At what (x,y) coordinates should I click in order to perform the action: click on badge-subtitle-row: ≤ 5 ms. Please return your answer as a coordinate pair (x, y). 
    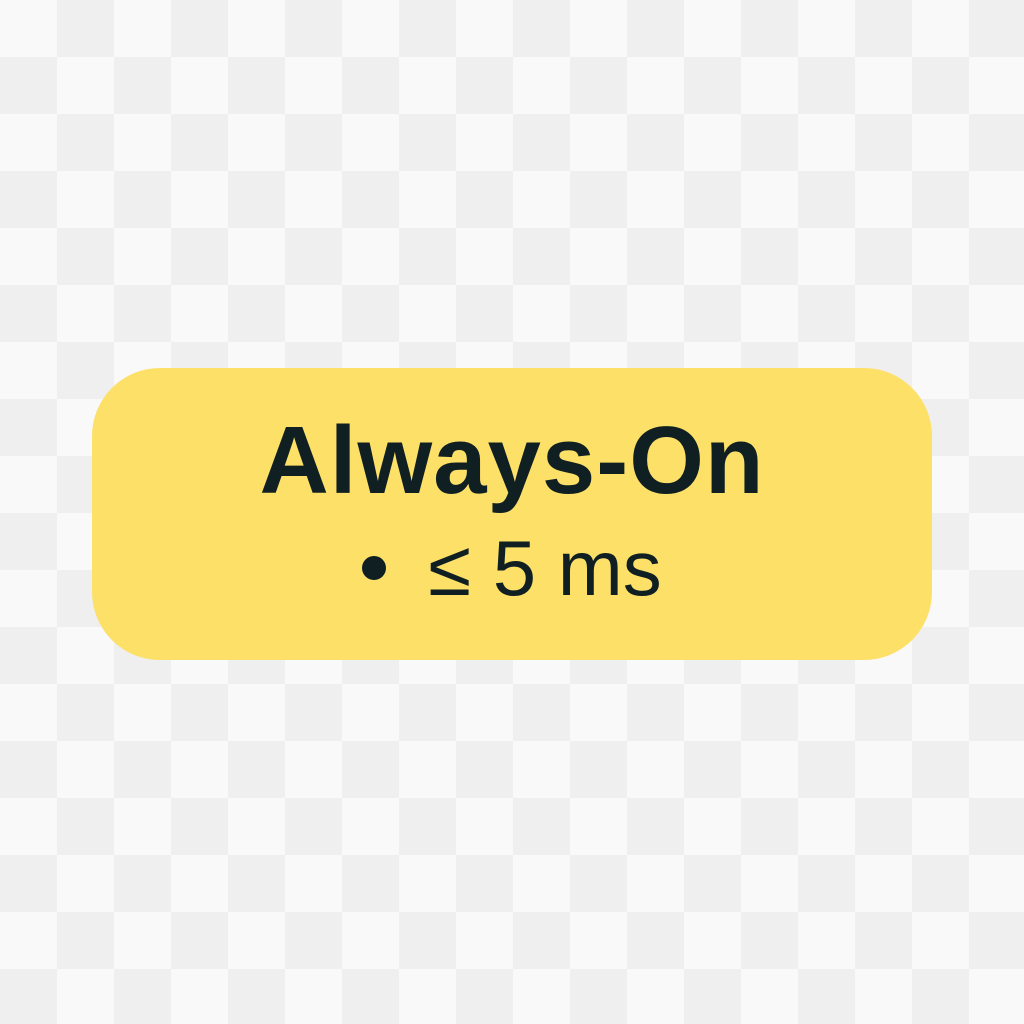
    Looking at the image, I should click on (512, 568).